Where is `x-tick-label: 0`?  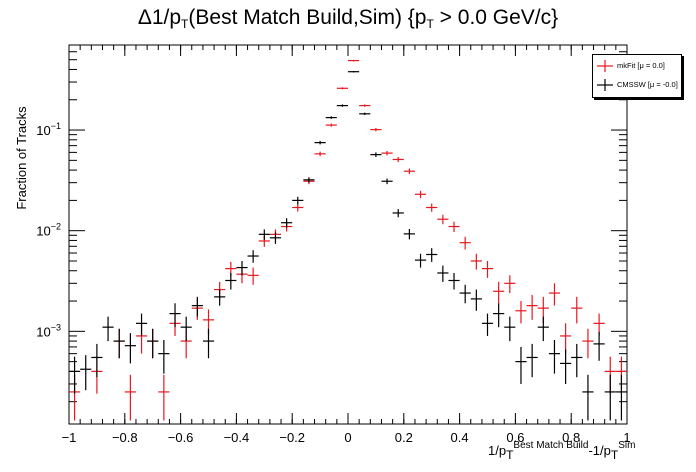
x-tick-label: 0 is located at coordinates (347, 437).